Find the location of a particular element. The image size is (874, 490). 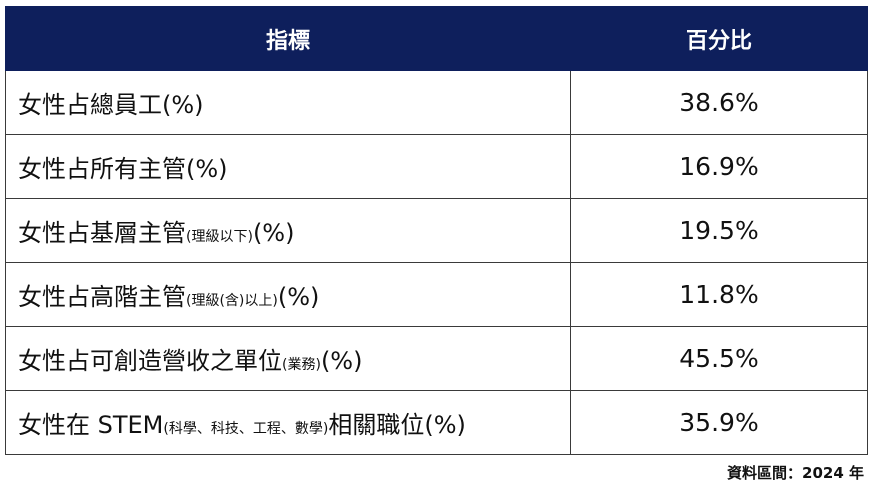

table-row: 女性在 STEM(科學、科技、工程、數學)相關職位(%) 35.9% is located at coordinates (436, 422).